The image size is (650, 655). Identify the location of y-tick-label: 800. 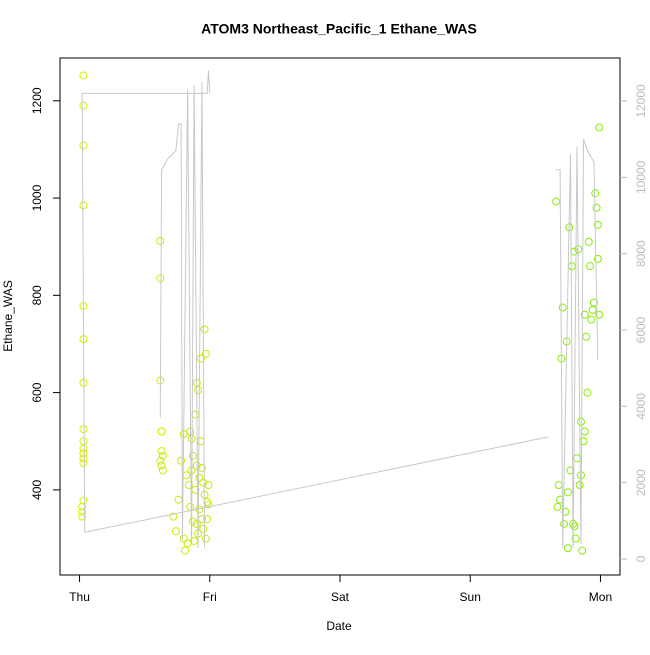
(37, 295).